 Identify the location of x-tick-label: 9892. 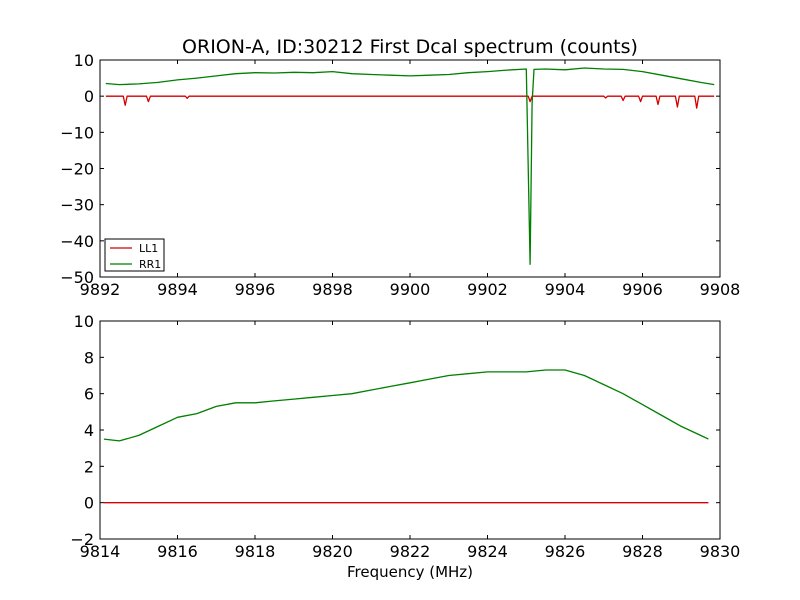
(100, 289).